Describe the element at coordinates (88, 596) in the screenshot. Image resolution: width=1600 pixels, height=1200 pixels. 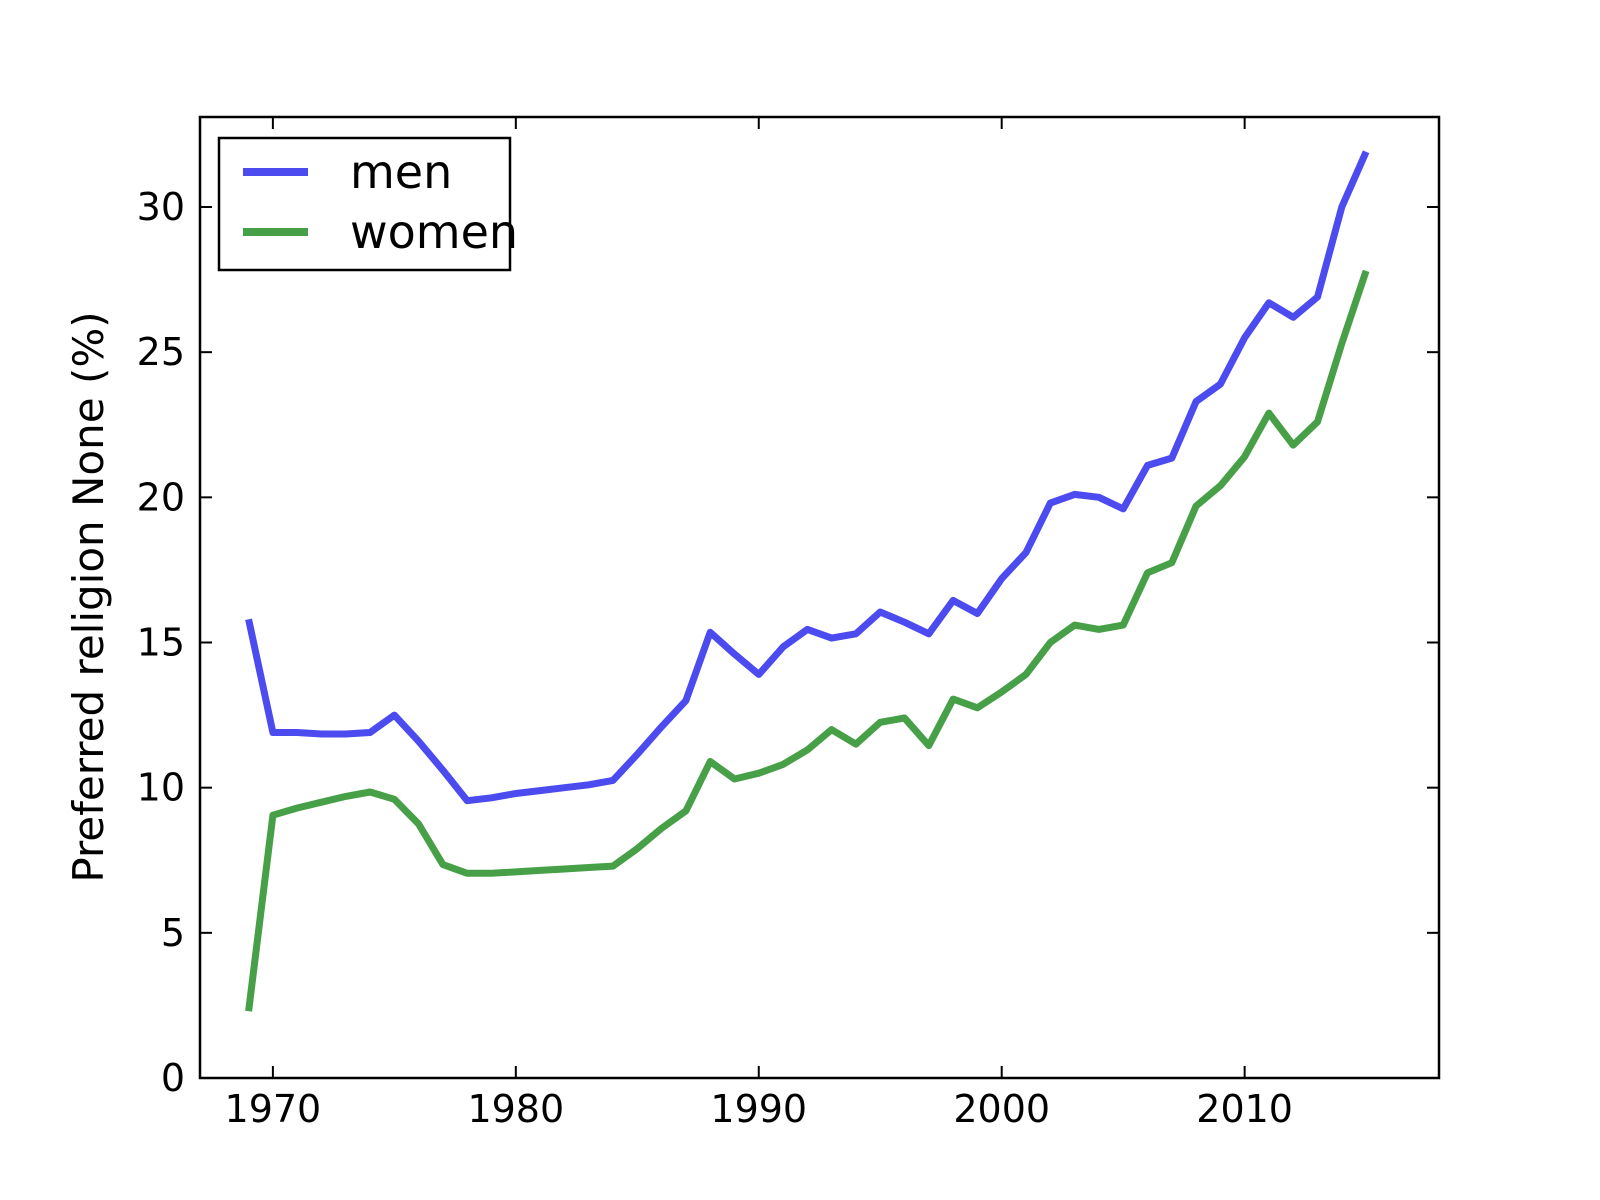
I see `y-axis-label: Preferred religion None (%)` at that location.